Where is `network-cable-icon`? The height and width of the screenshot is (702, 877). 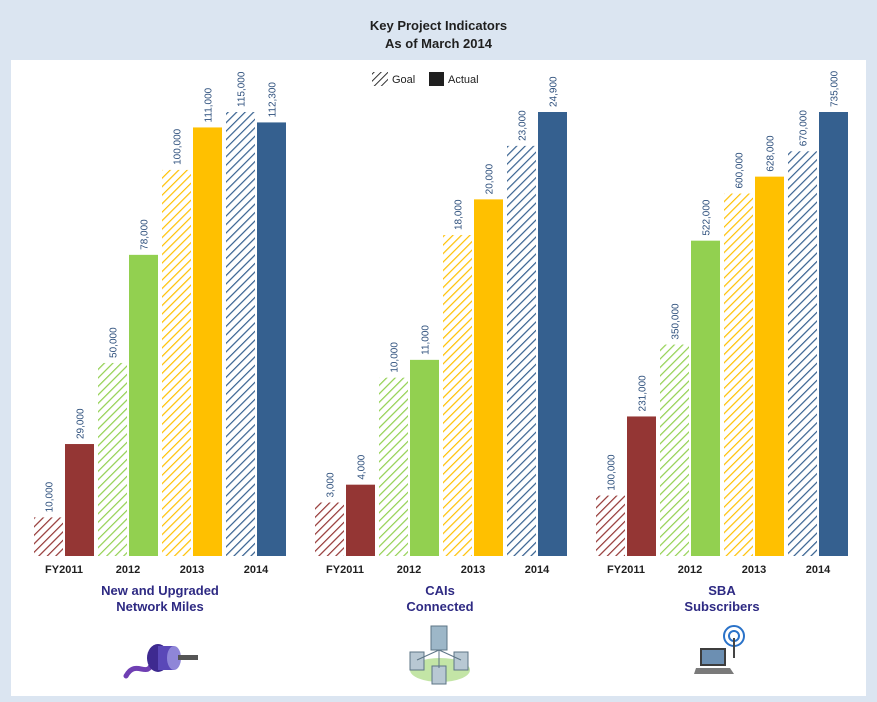
network-cable-icon is located at coordinates (162, 658).